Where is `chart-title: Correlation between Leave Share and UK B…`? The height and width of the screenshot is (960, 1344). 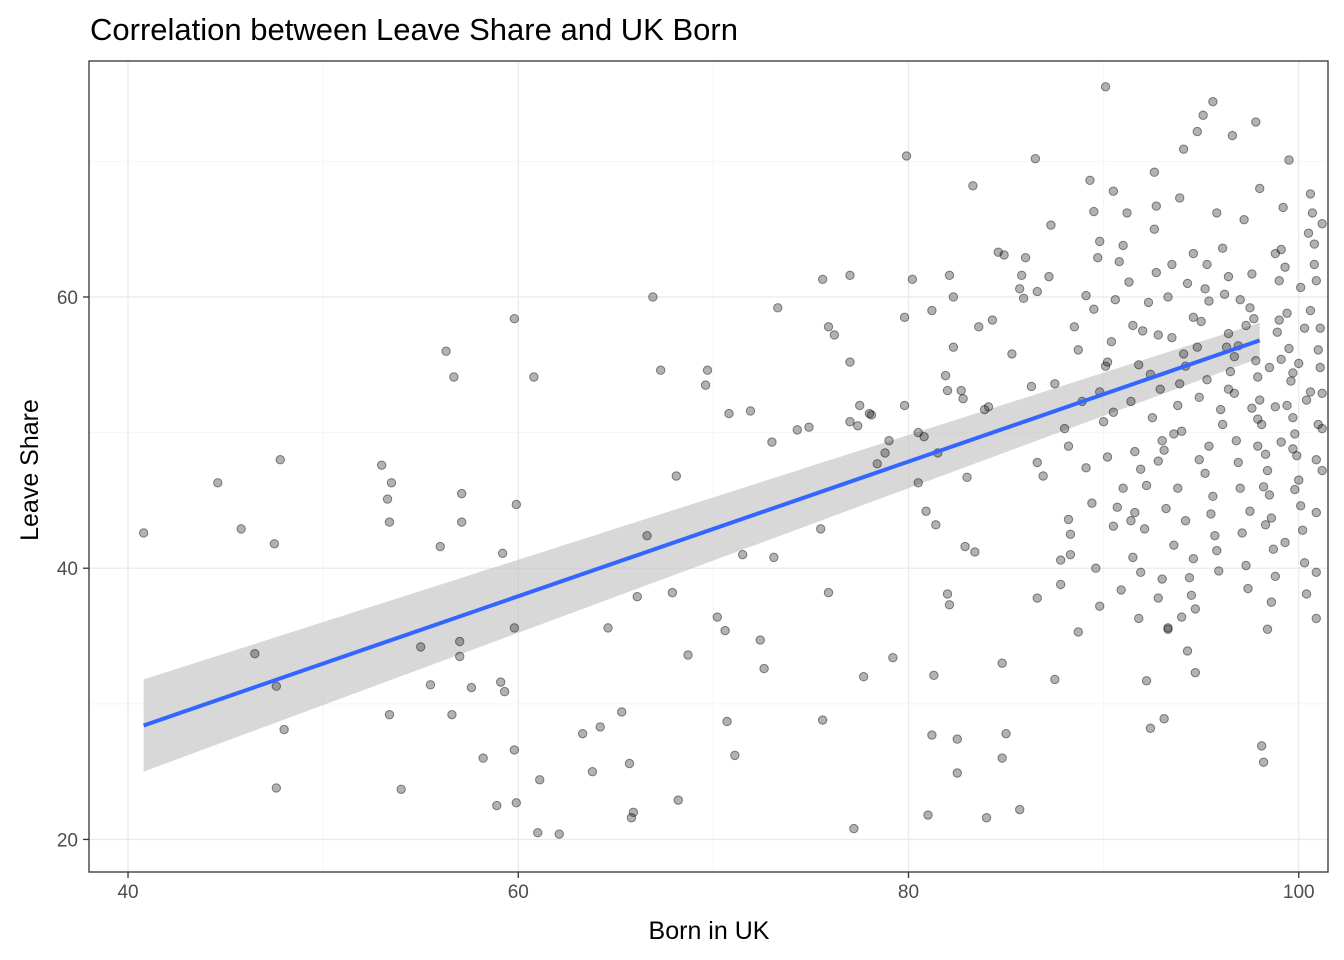
chart-title: Correlation between Leave Share and UK B… is located at coordinates (414, 29).